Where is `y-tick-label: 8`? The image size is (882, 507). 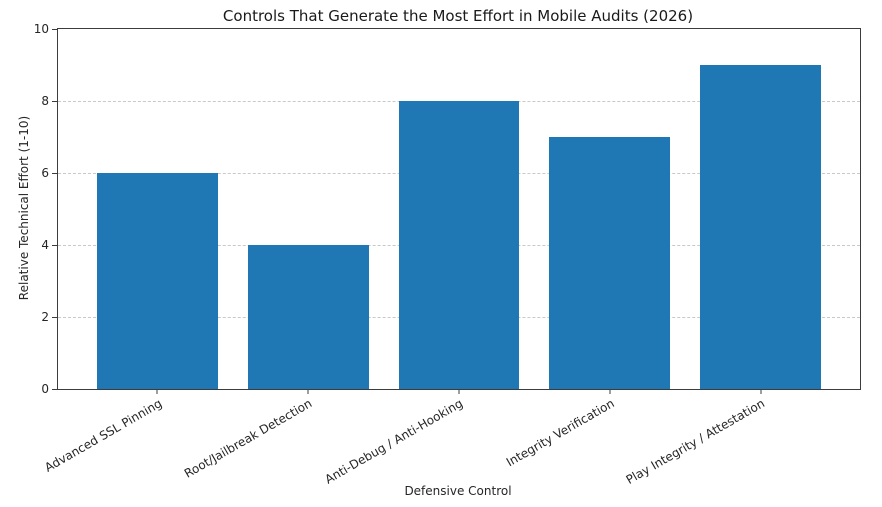 y-tick-label: 8 is located at coordinates (45, 101).